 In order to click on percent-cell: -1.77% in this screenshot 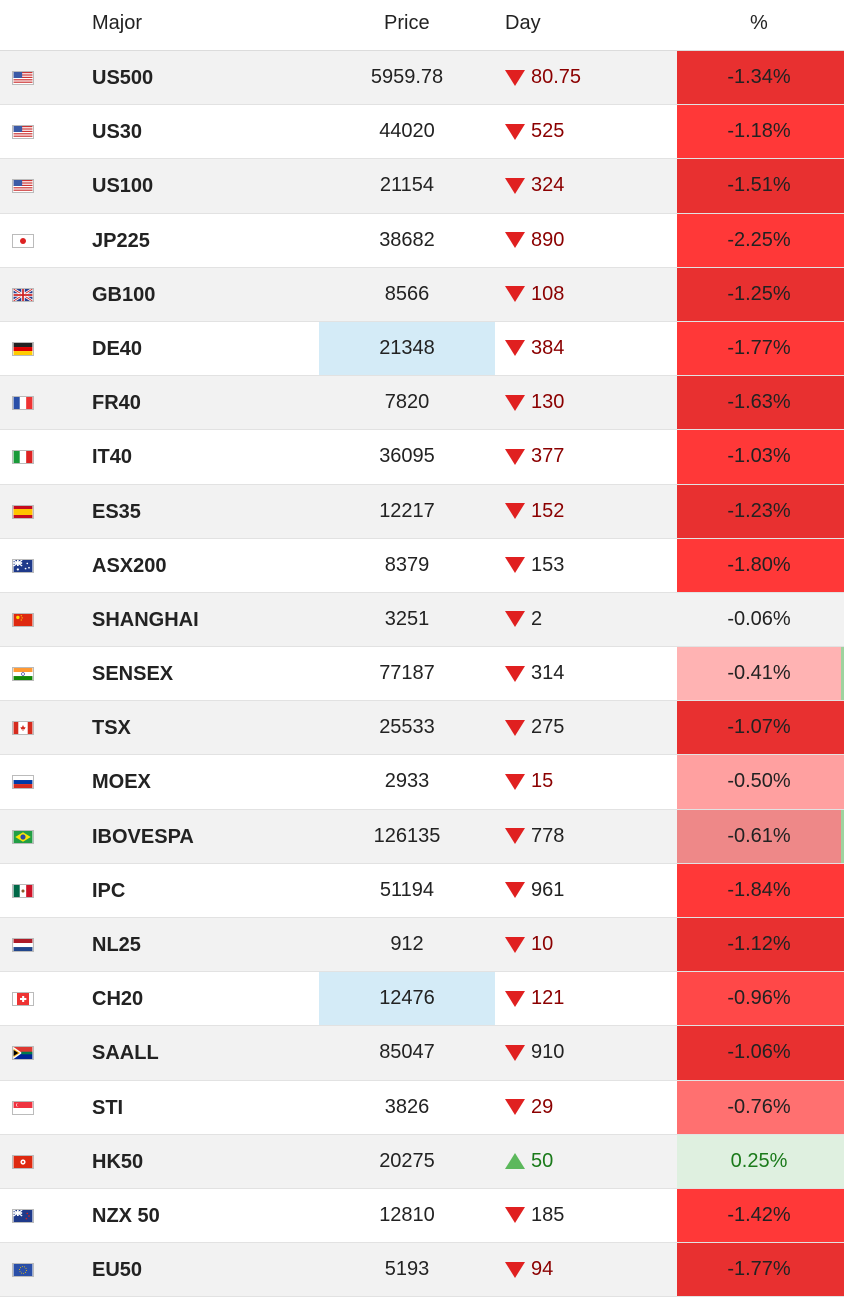, I will do `click(760, 1270)`.